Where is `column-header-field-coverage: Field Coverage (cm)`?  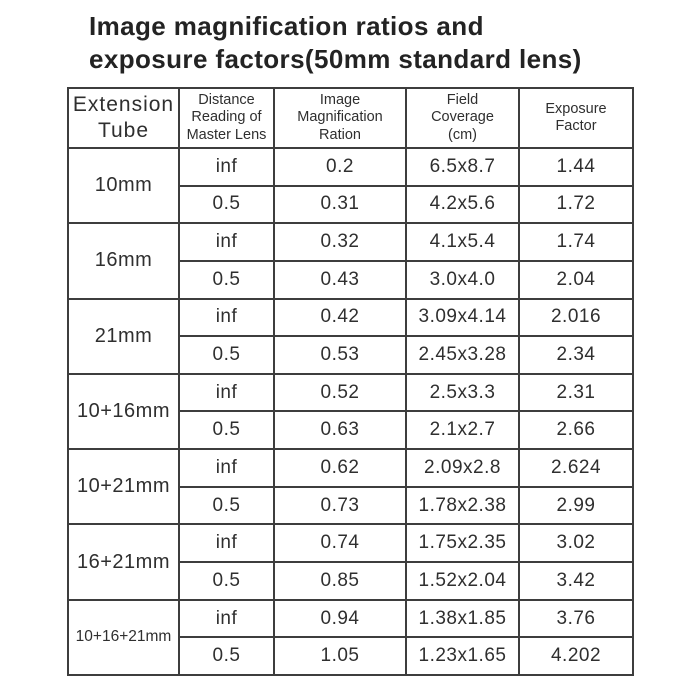
column-header-field-coverage: Field Coverage (cm) is located at coordinates (462, 118).